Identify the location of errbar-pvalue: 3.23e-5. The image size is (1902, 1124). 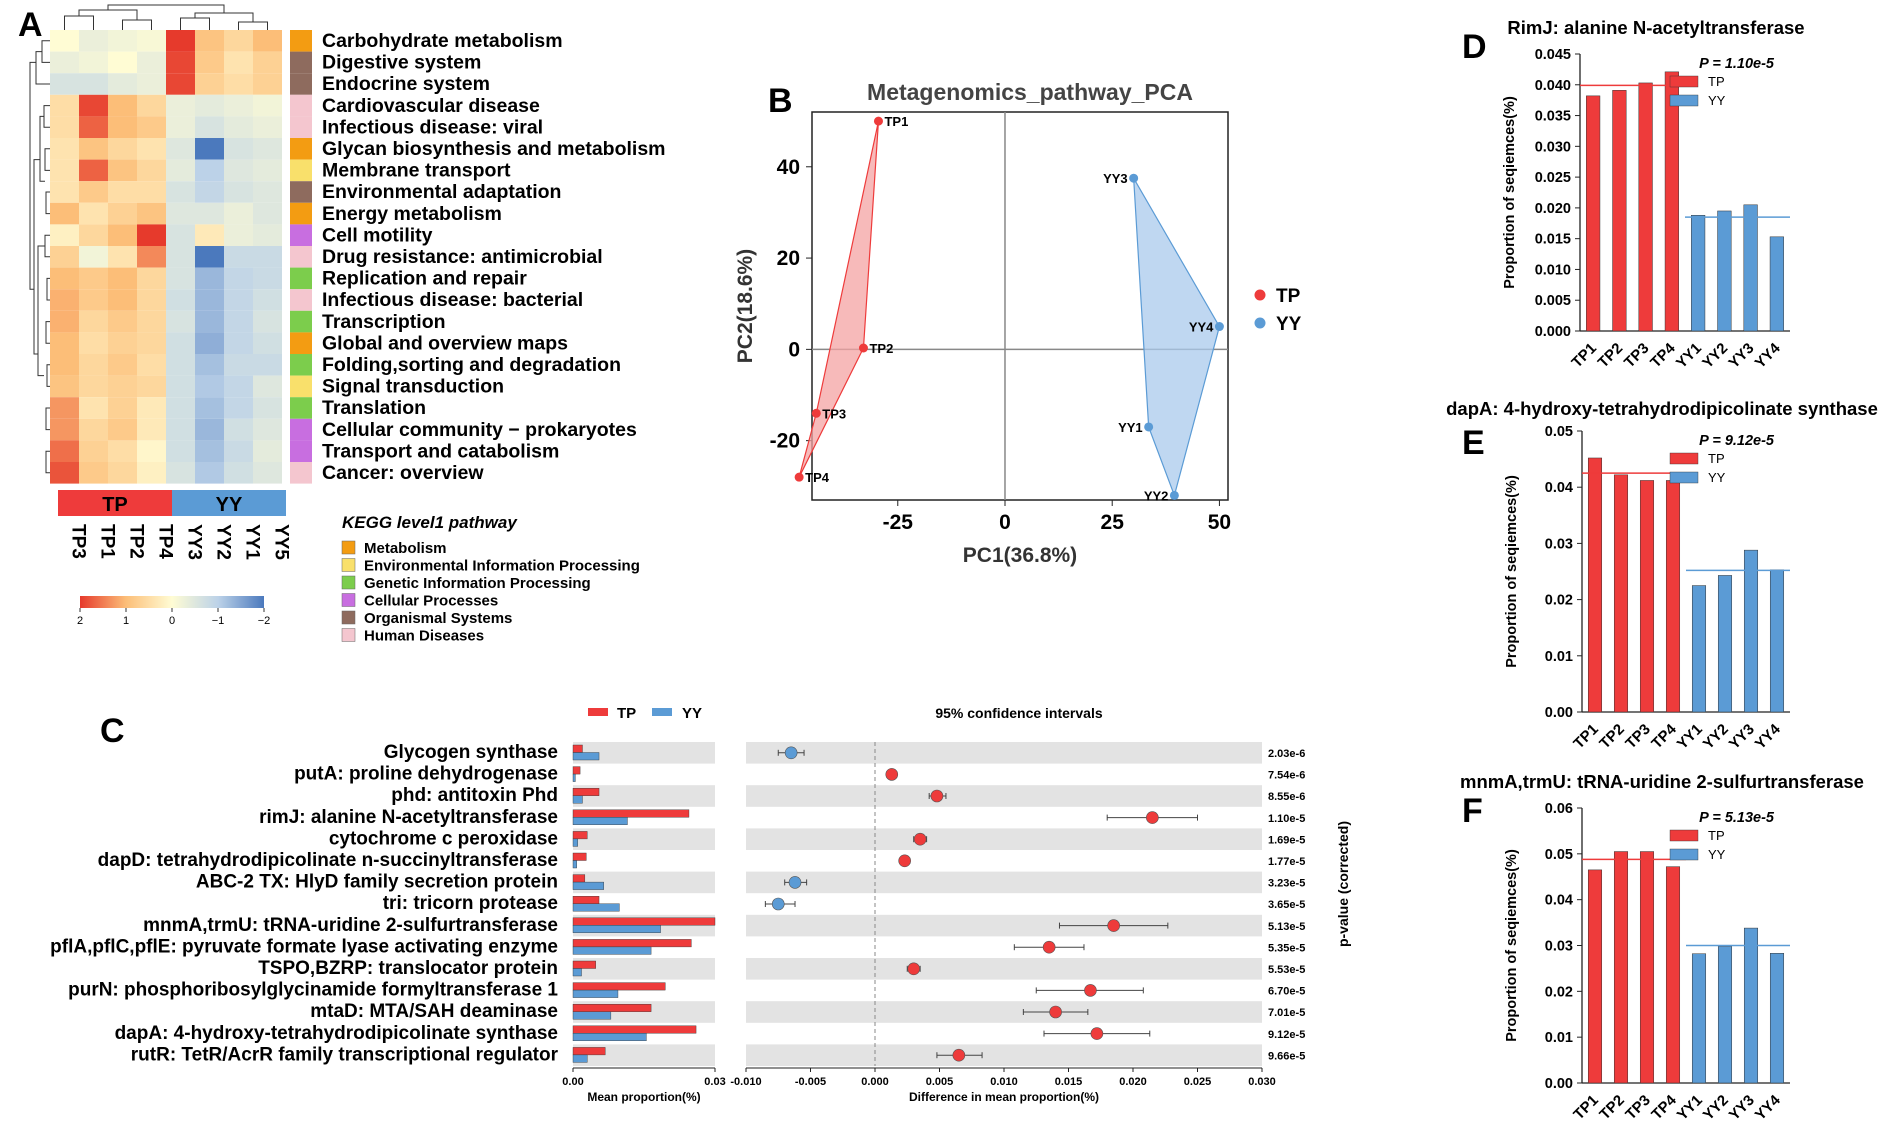
(1286, 884).